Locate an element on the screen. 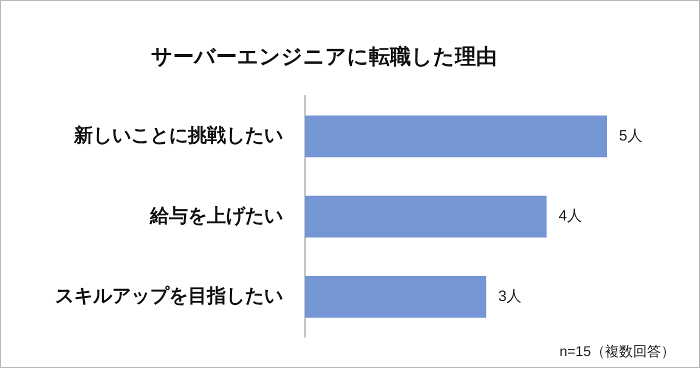 This screenshot has height=368, width=700. y-tick-label: 給与を上げたい is located at coordinates (216, 215).